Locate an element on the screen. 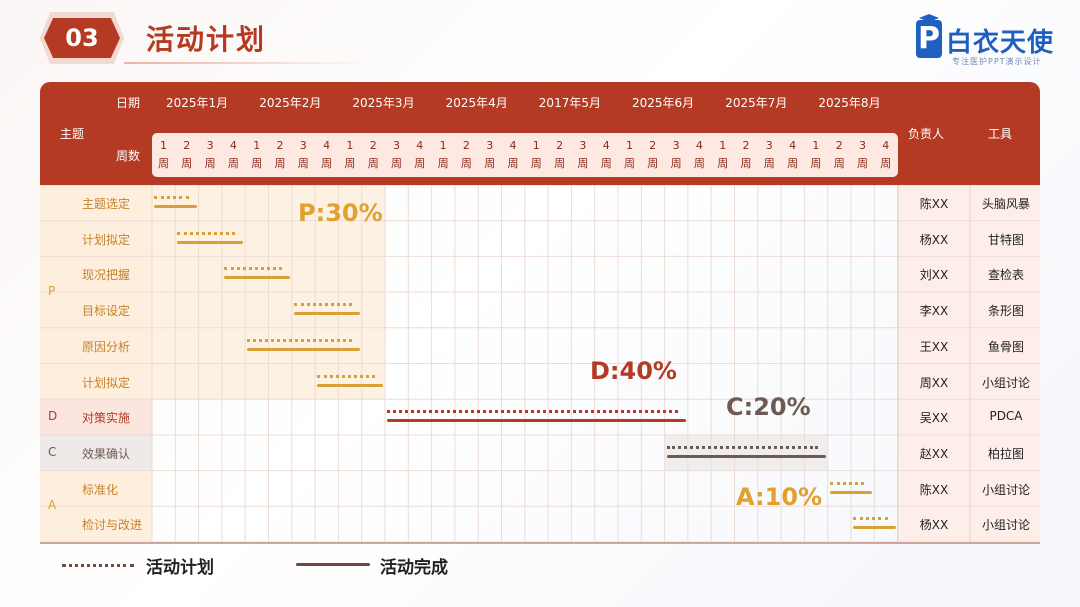  tool-cell: 小组讨论 is located at coordinates (1005, 489).